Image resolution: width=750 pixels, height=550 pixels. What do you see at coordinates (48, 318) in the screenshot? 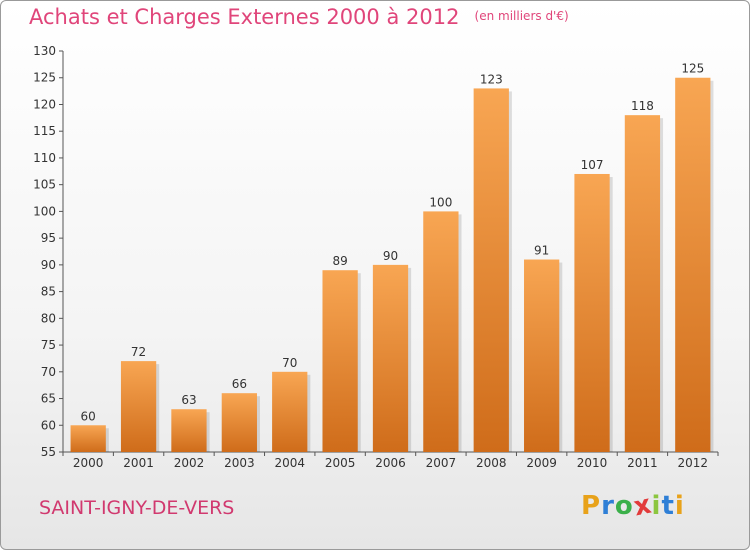
I see `y-tick-label: 80` at bounding box center [48, 318].